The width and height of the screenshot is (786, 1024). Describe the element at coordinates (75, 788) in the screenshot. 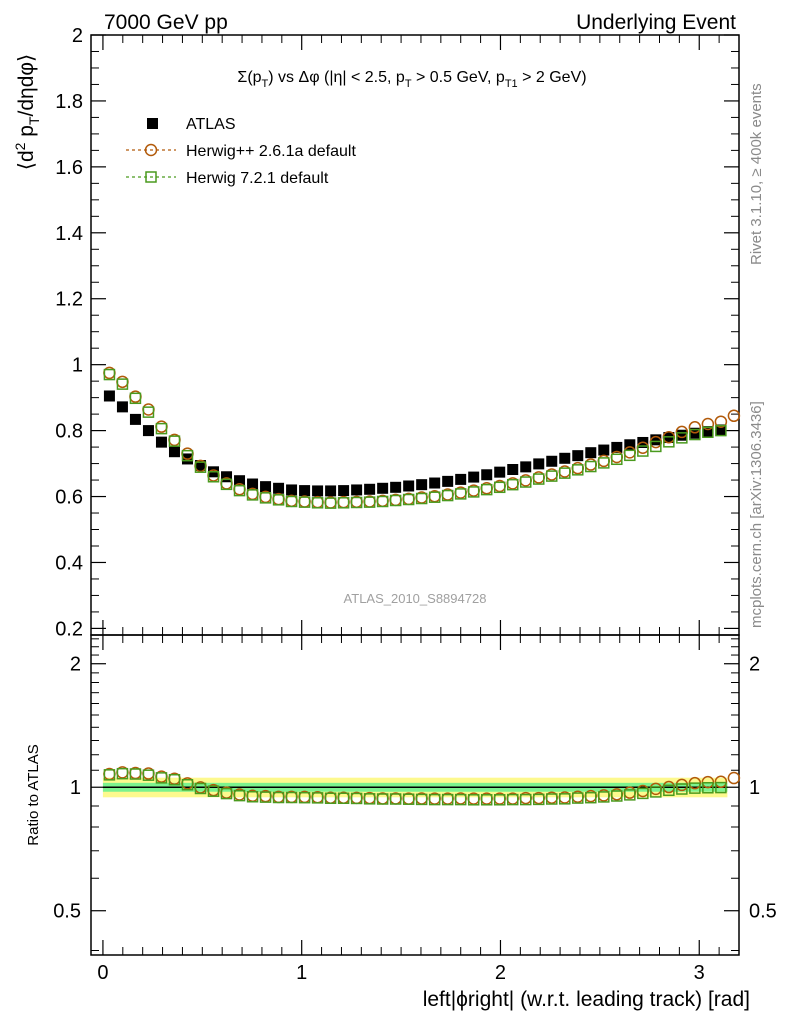

I see `ratio-y-tick-label-left: 1` at that location.